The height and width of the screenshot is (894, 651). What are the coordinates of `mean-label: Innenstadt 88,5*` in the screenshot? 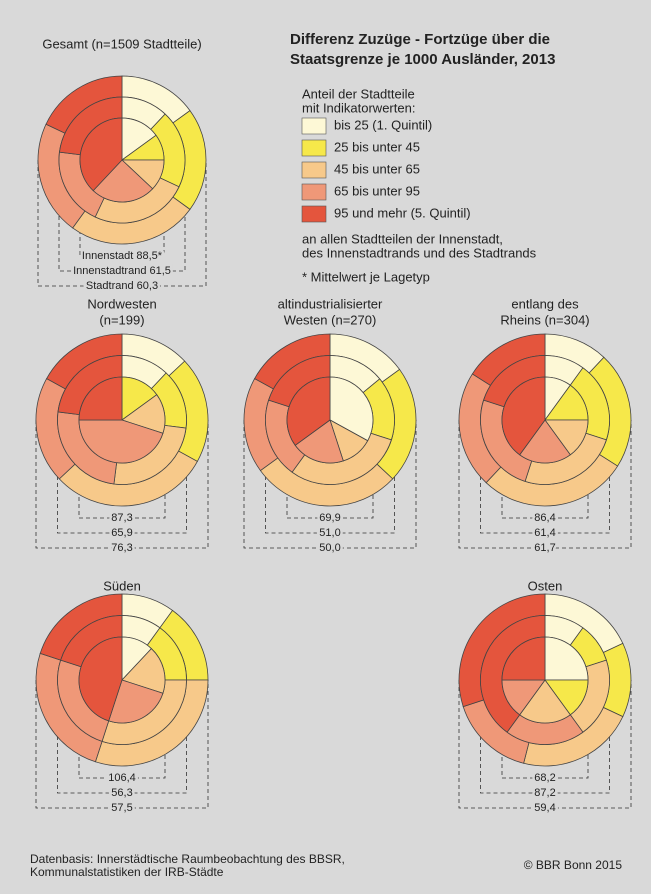 It's located at (122, 256).